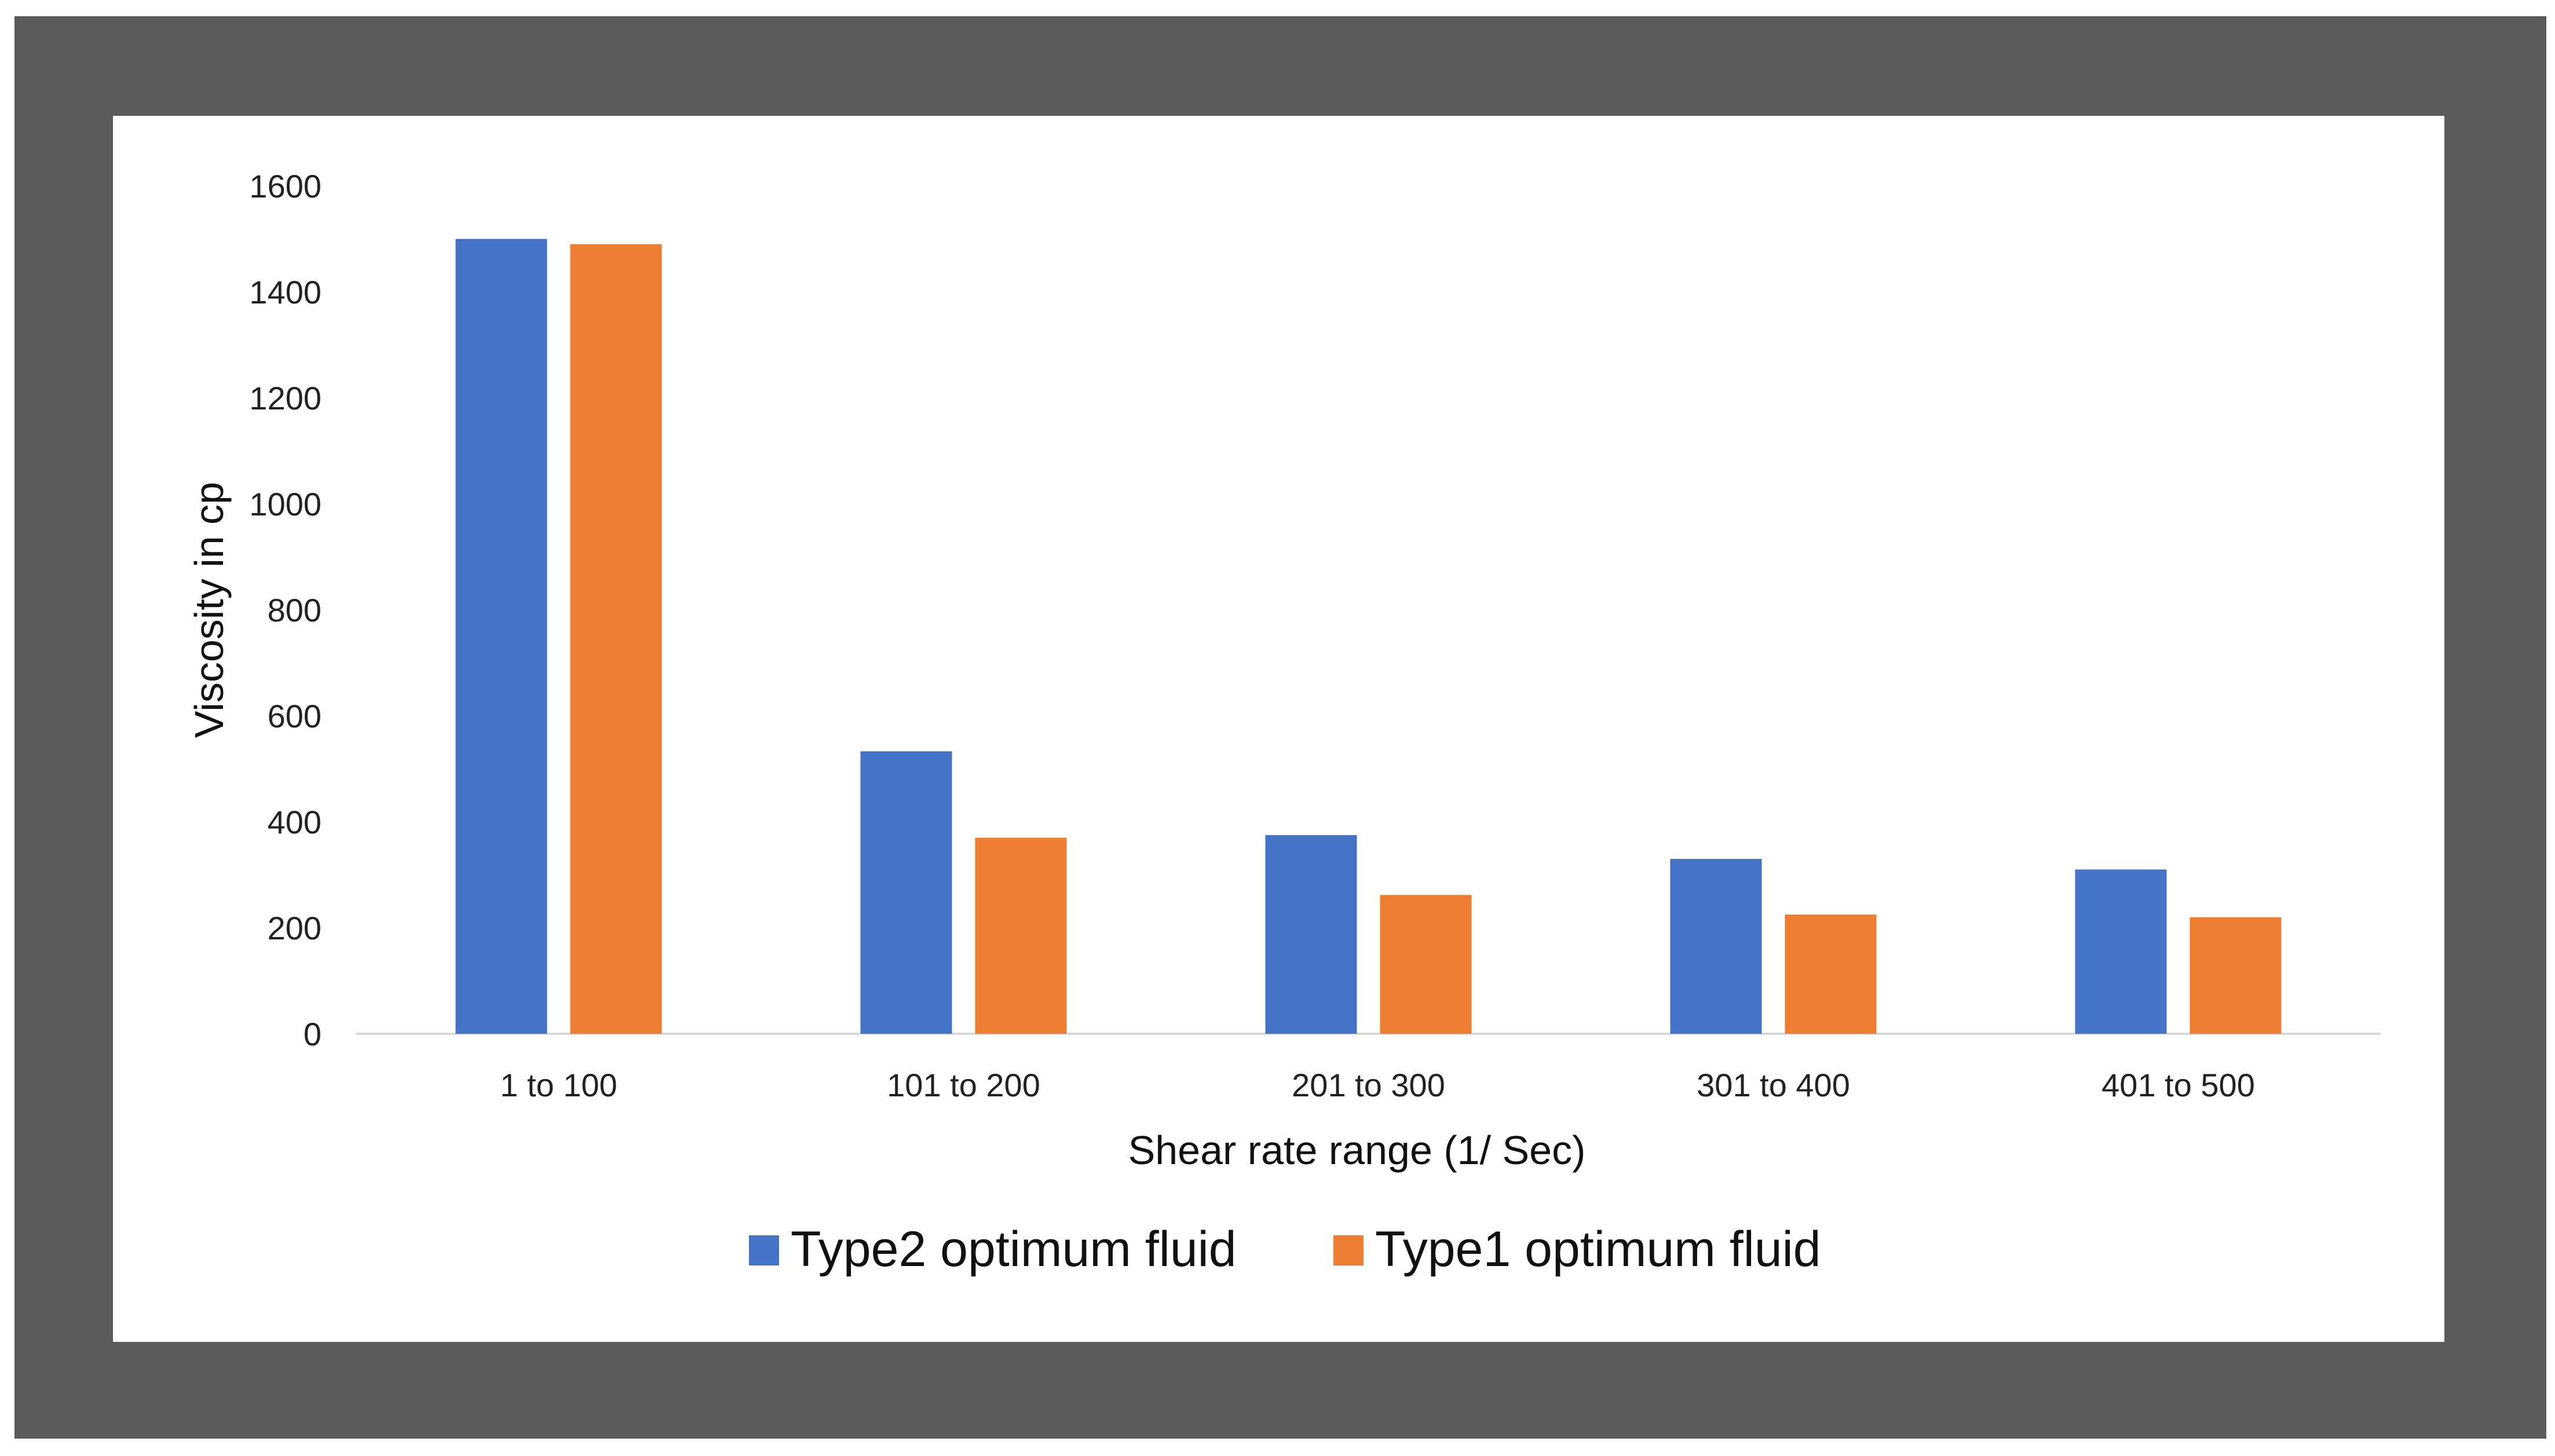 The width and height of the screenshot is (2555, 1456). I want to click on x-tick-label: 101 to 200, so click(964, 1085).